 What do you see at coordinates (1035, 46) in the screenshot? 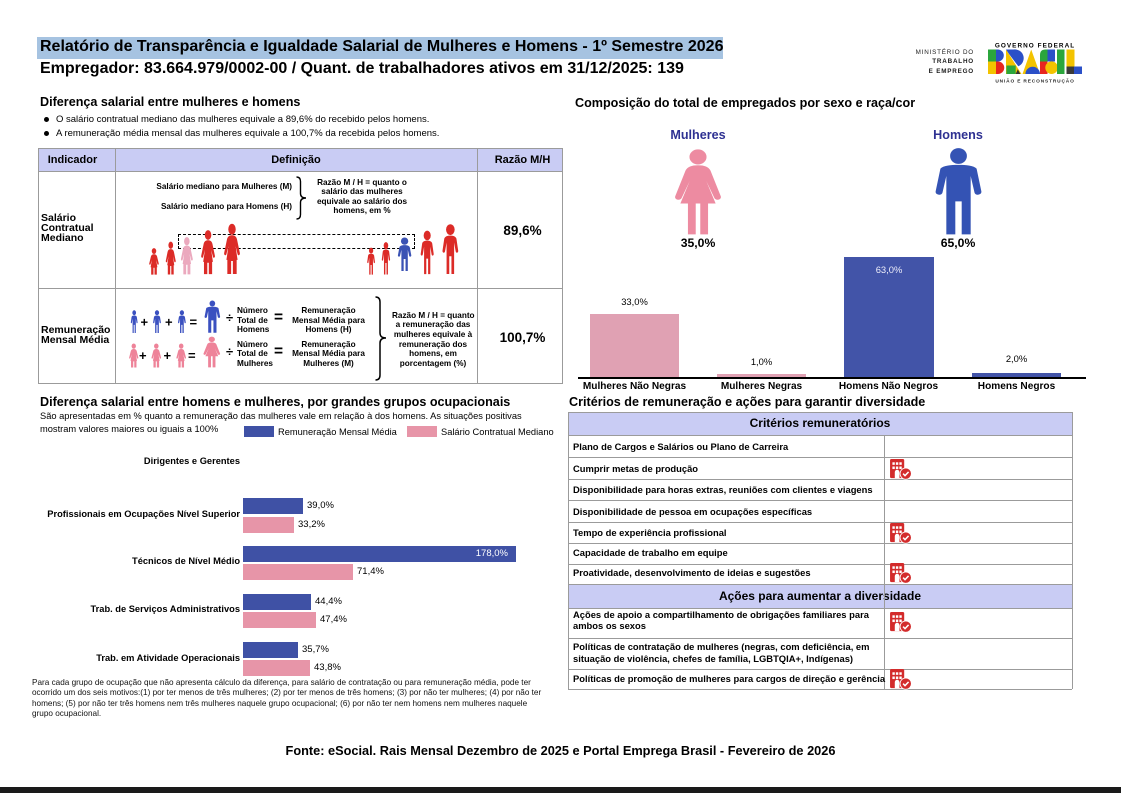
I see `svg-text: GOVERNO FEDERAL` at bounding box center [1035, 46].